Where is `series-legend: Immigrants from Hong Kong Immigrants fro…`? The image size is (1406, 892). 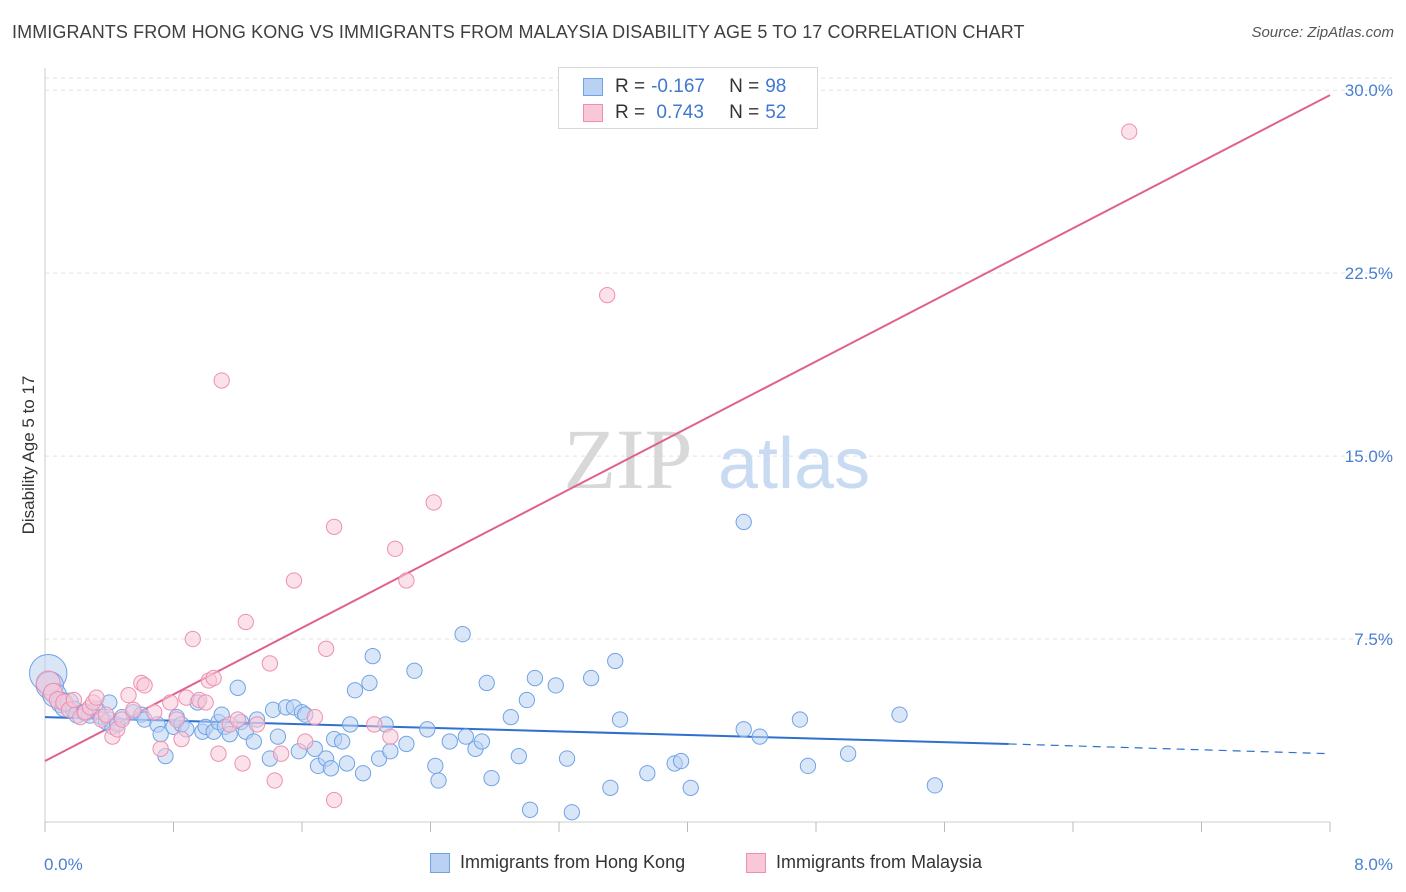 series-legend: Immigrants from Hong Kong Immigrants fro… is located at coordinates (703, 865).